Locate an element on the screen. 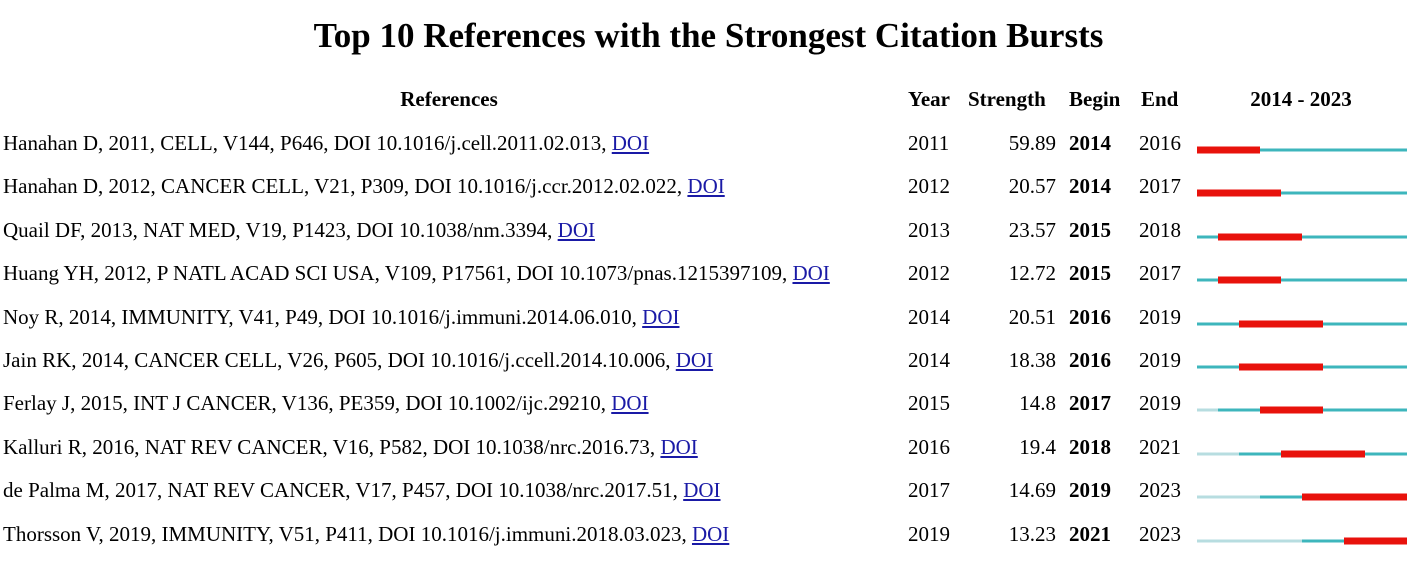 This screenshot has width=1417, height=569. begin-cell: 2021 is located at coordinates (1090, 533).